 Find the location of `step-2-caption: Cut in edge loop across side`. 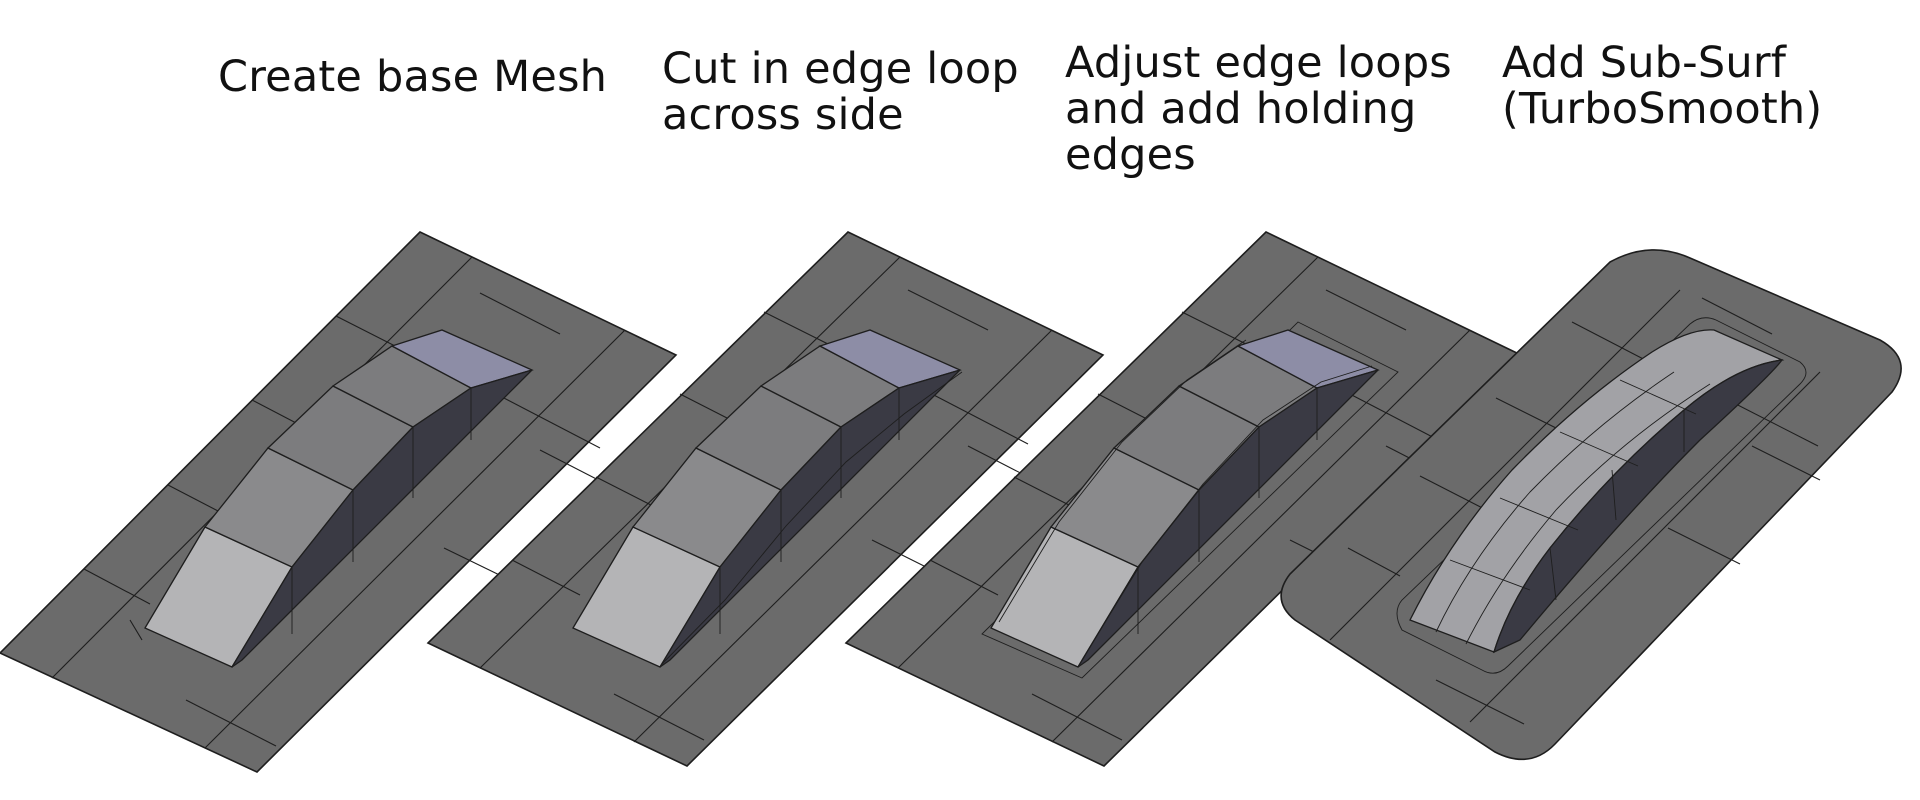

step-2-caption: Cut in edge loop across side is located at coordinates (840, 92).